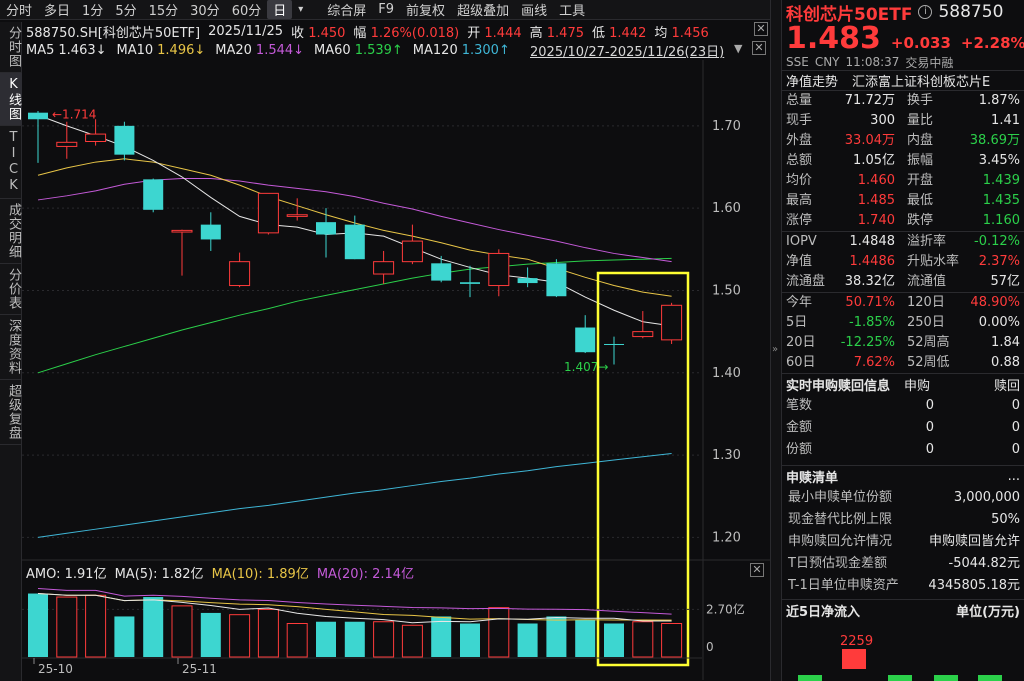  What do you see at coordinates (903, 564) in the screenshot?
I see `list-row: T日预估现金差额 -5044.82元` at bounding box center [903, 564].